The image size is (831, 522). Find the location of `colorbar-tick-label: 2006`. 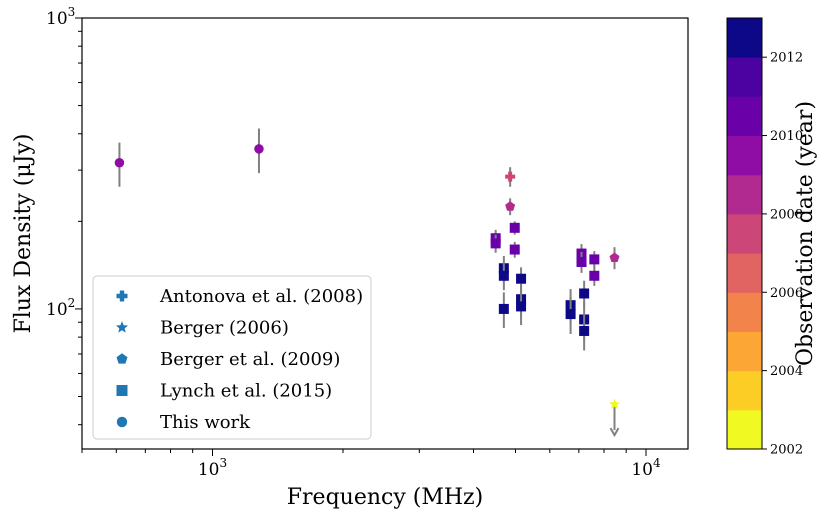

colorbar-tick-label: 2006 is located at coordinates (786, 293).